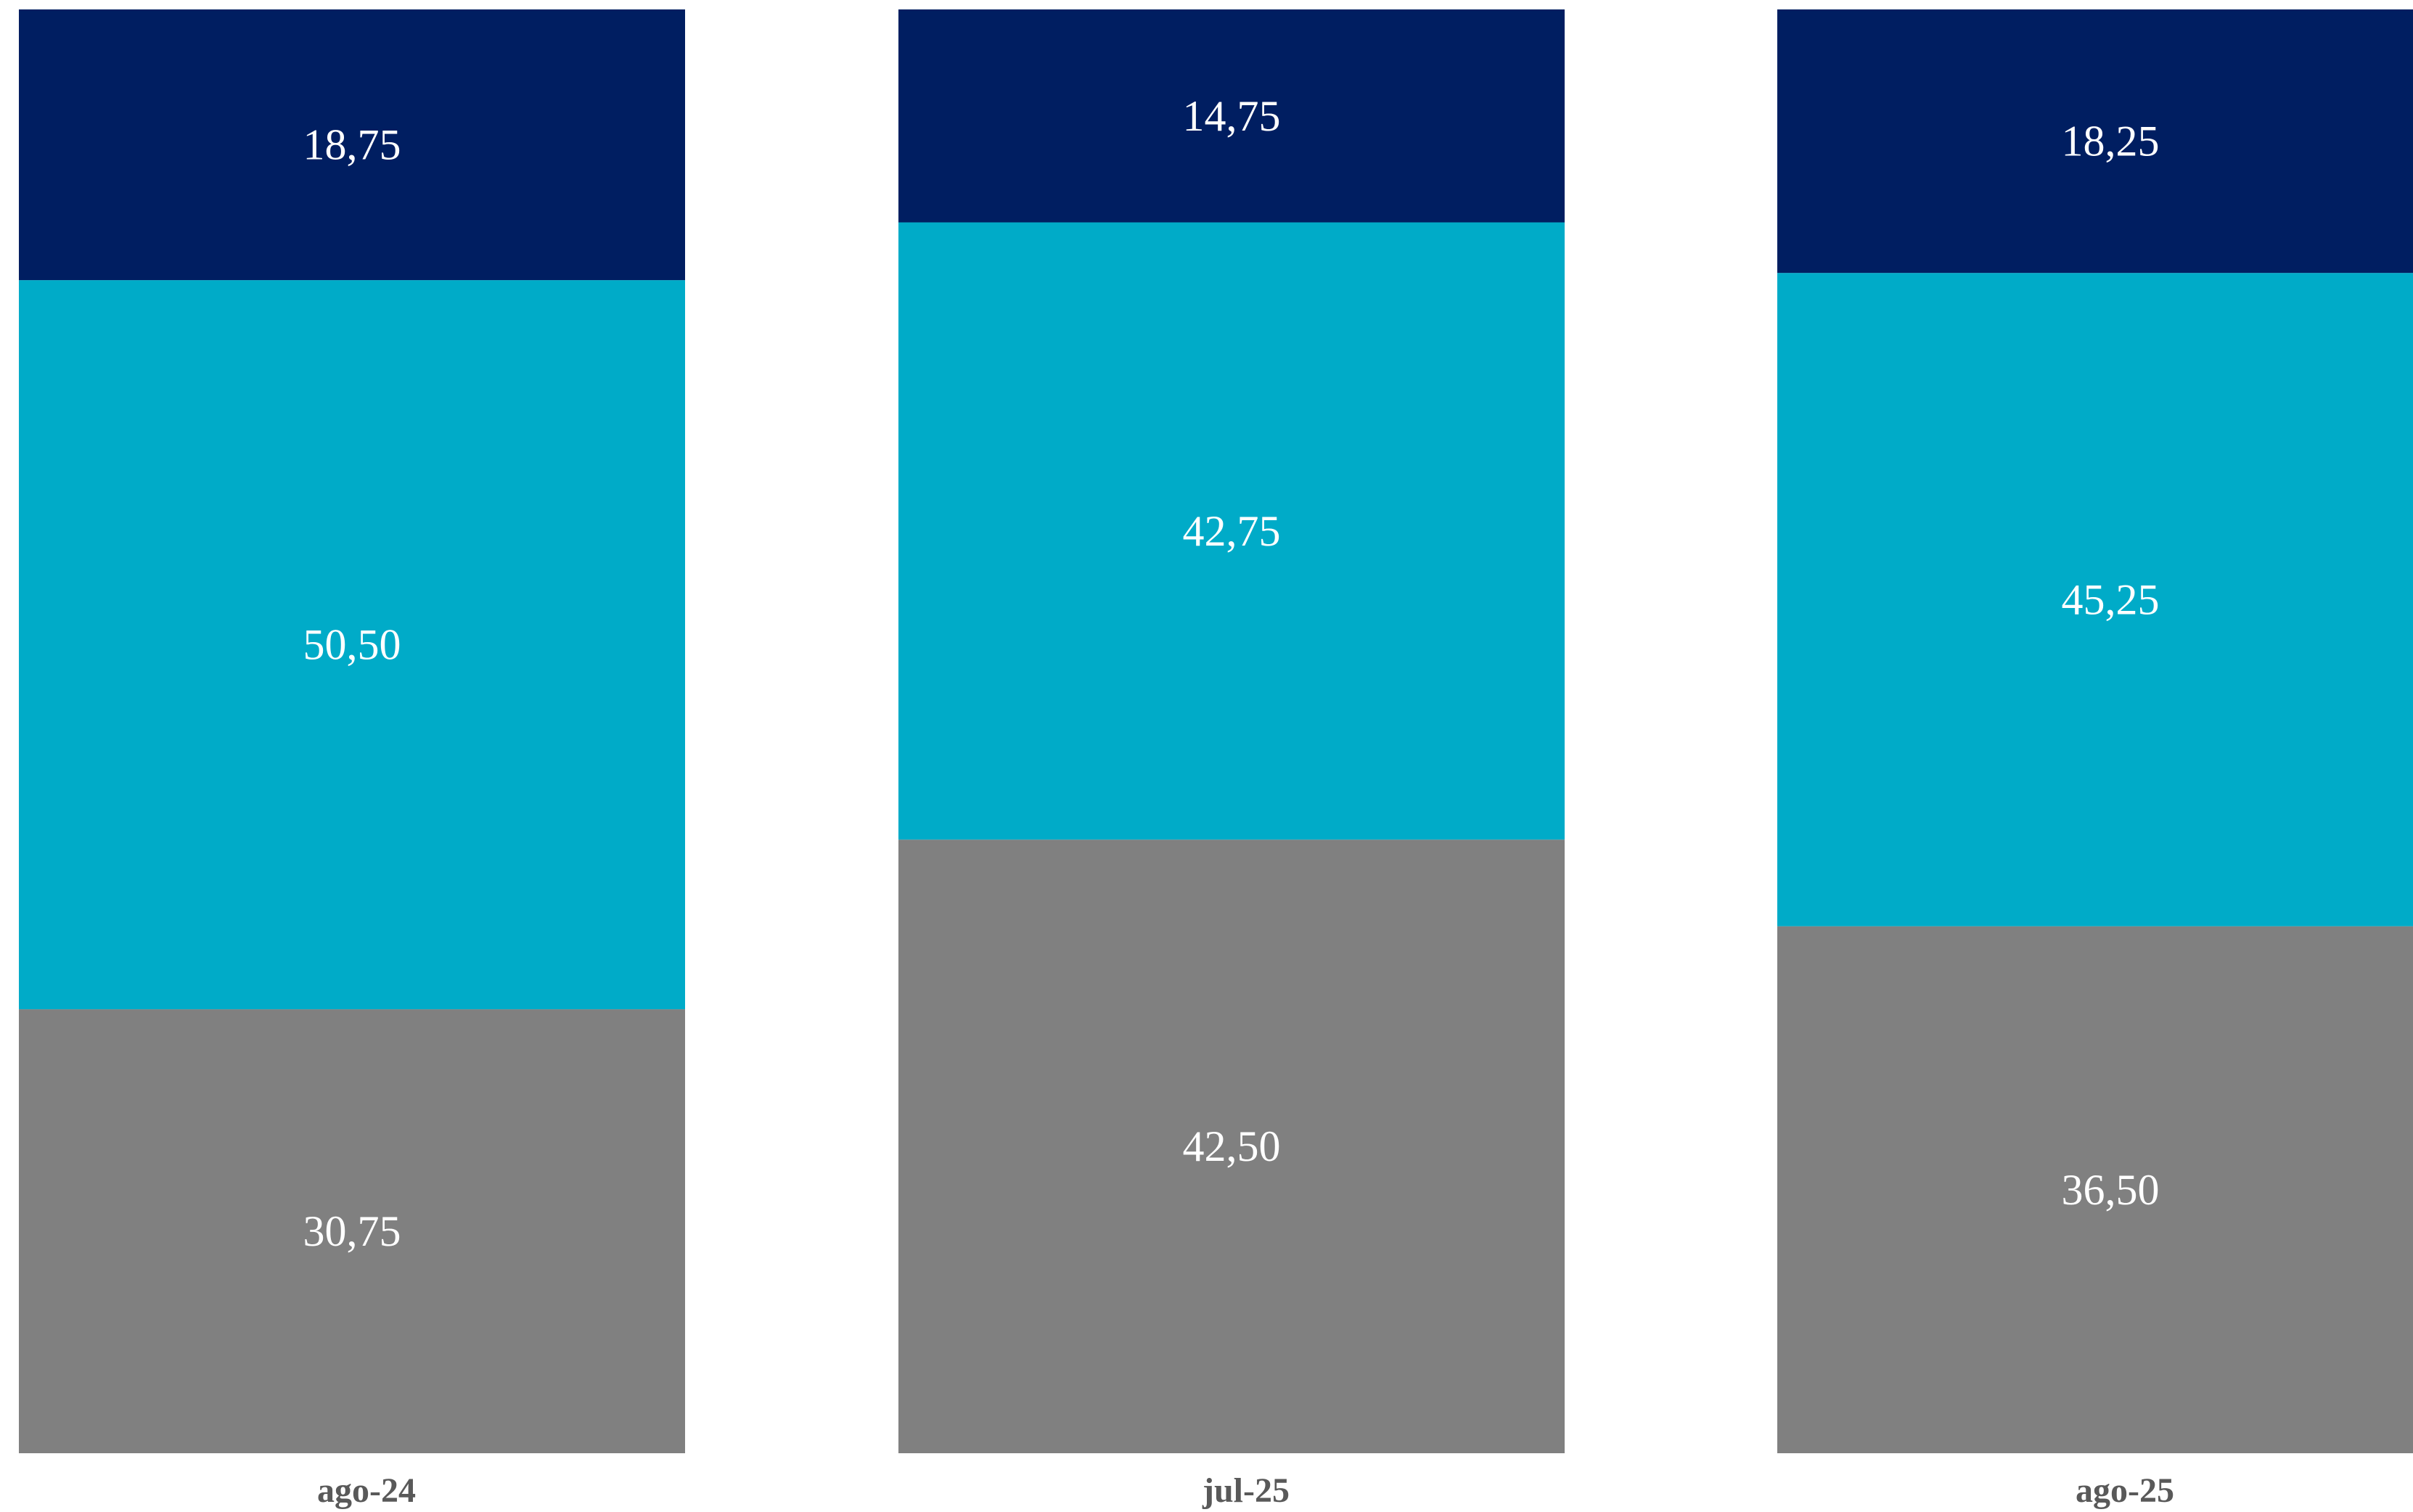  I want to click on bar-segment-jul-25-s0, so click(1231, 1146).